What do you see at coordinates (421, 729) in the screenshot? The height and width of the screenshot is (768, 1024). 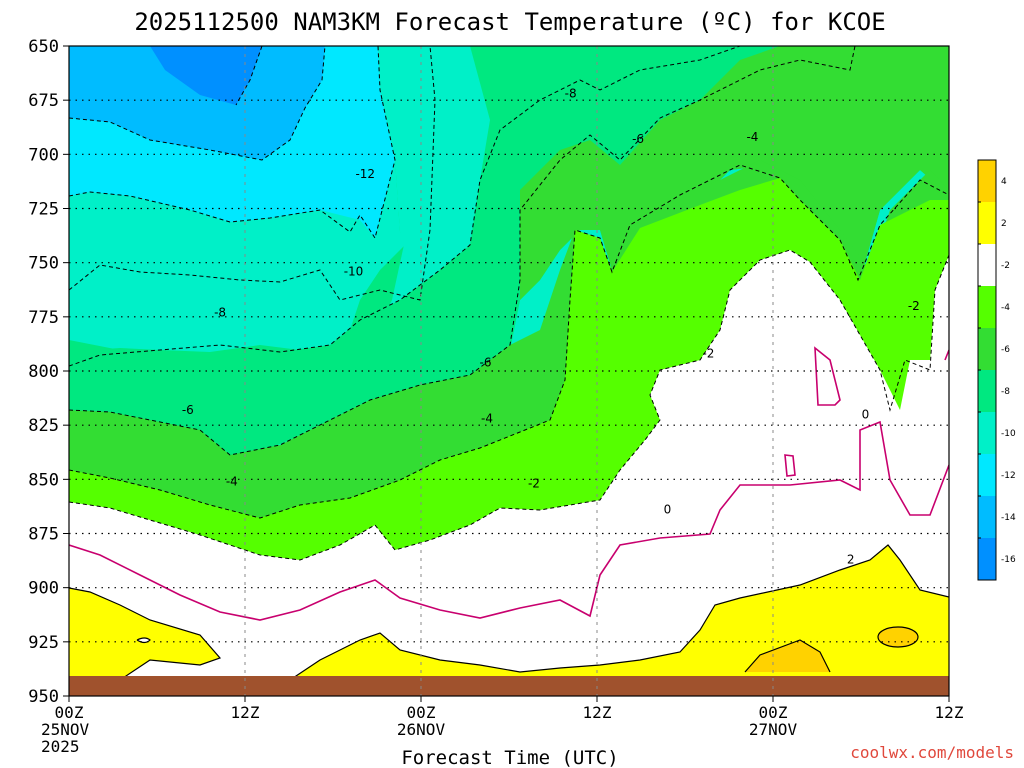 I see `x-tick-label: 26NOV` at bounding box center [421, 729].